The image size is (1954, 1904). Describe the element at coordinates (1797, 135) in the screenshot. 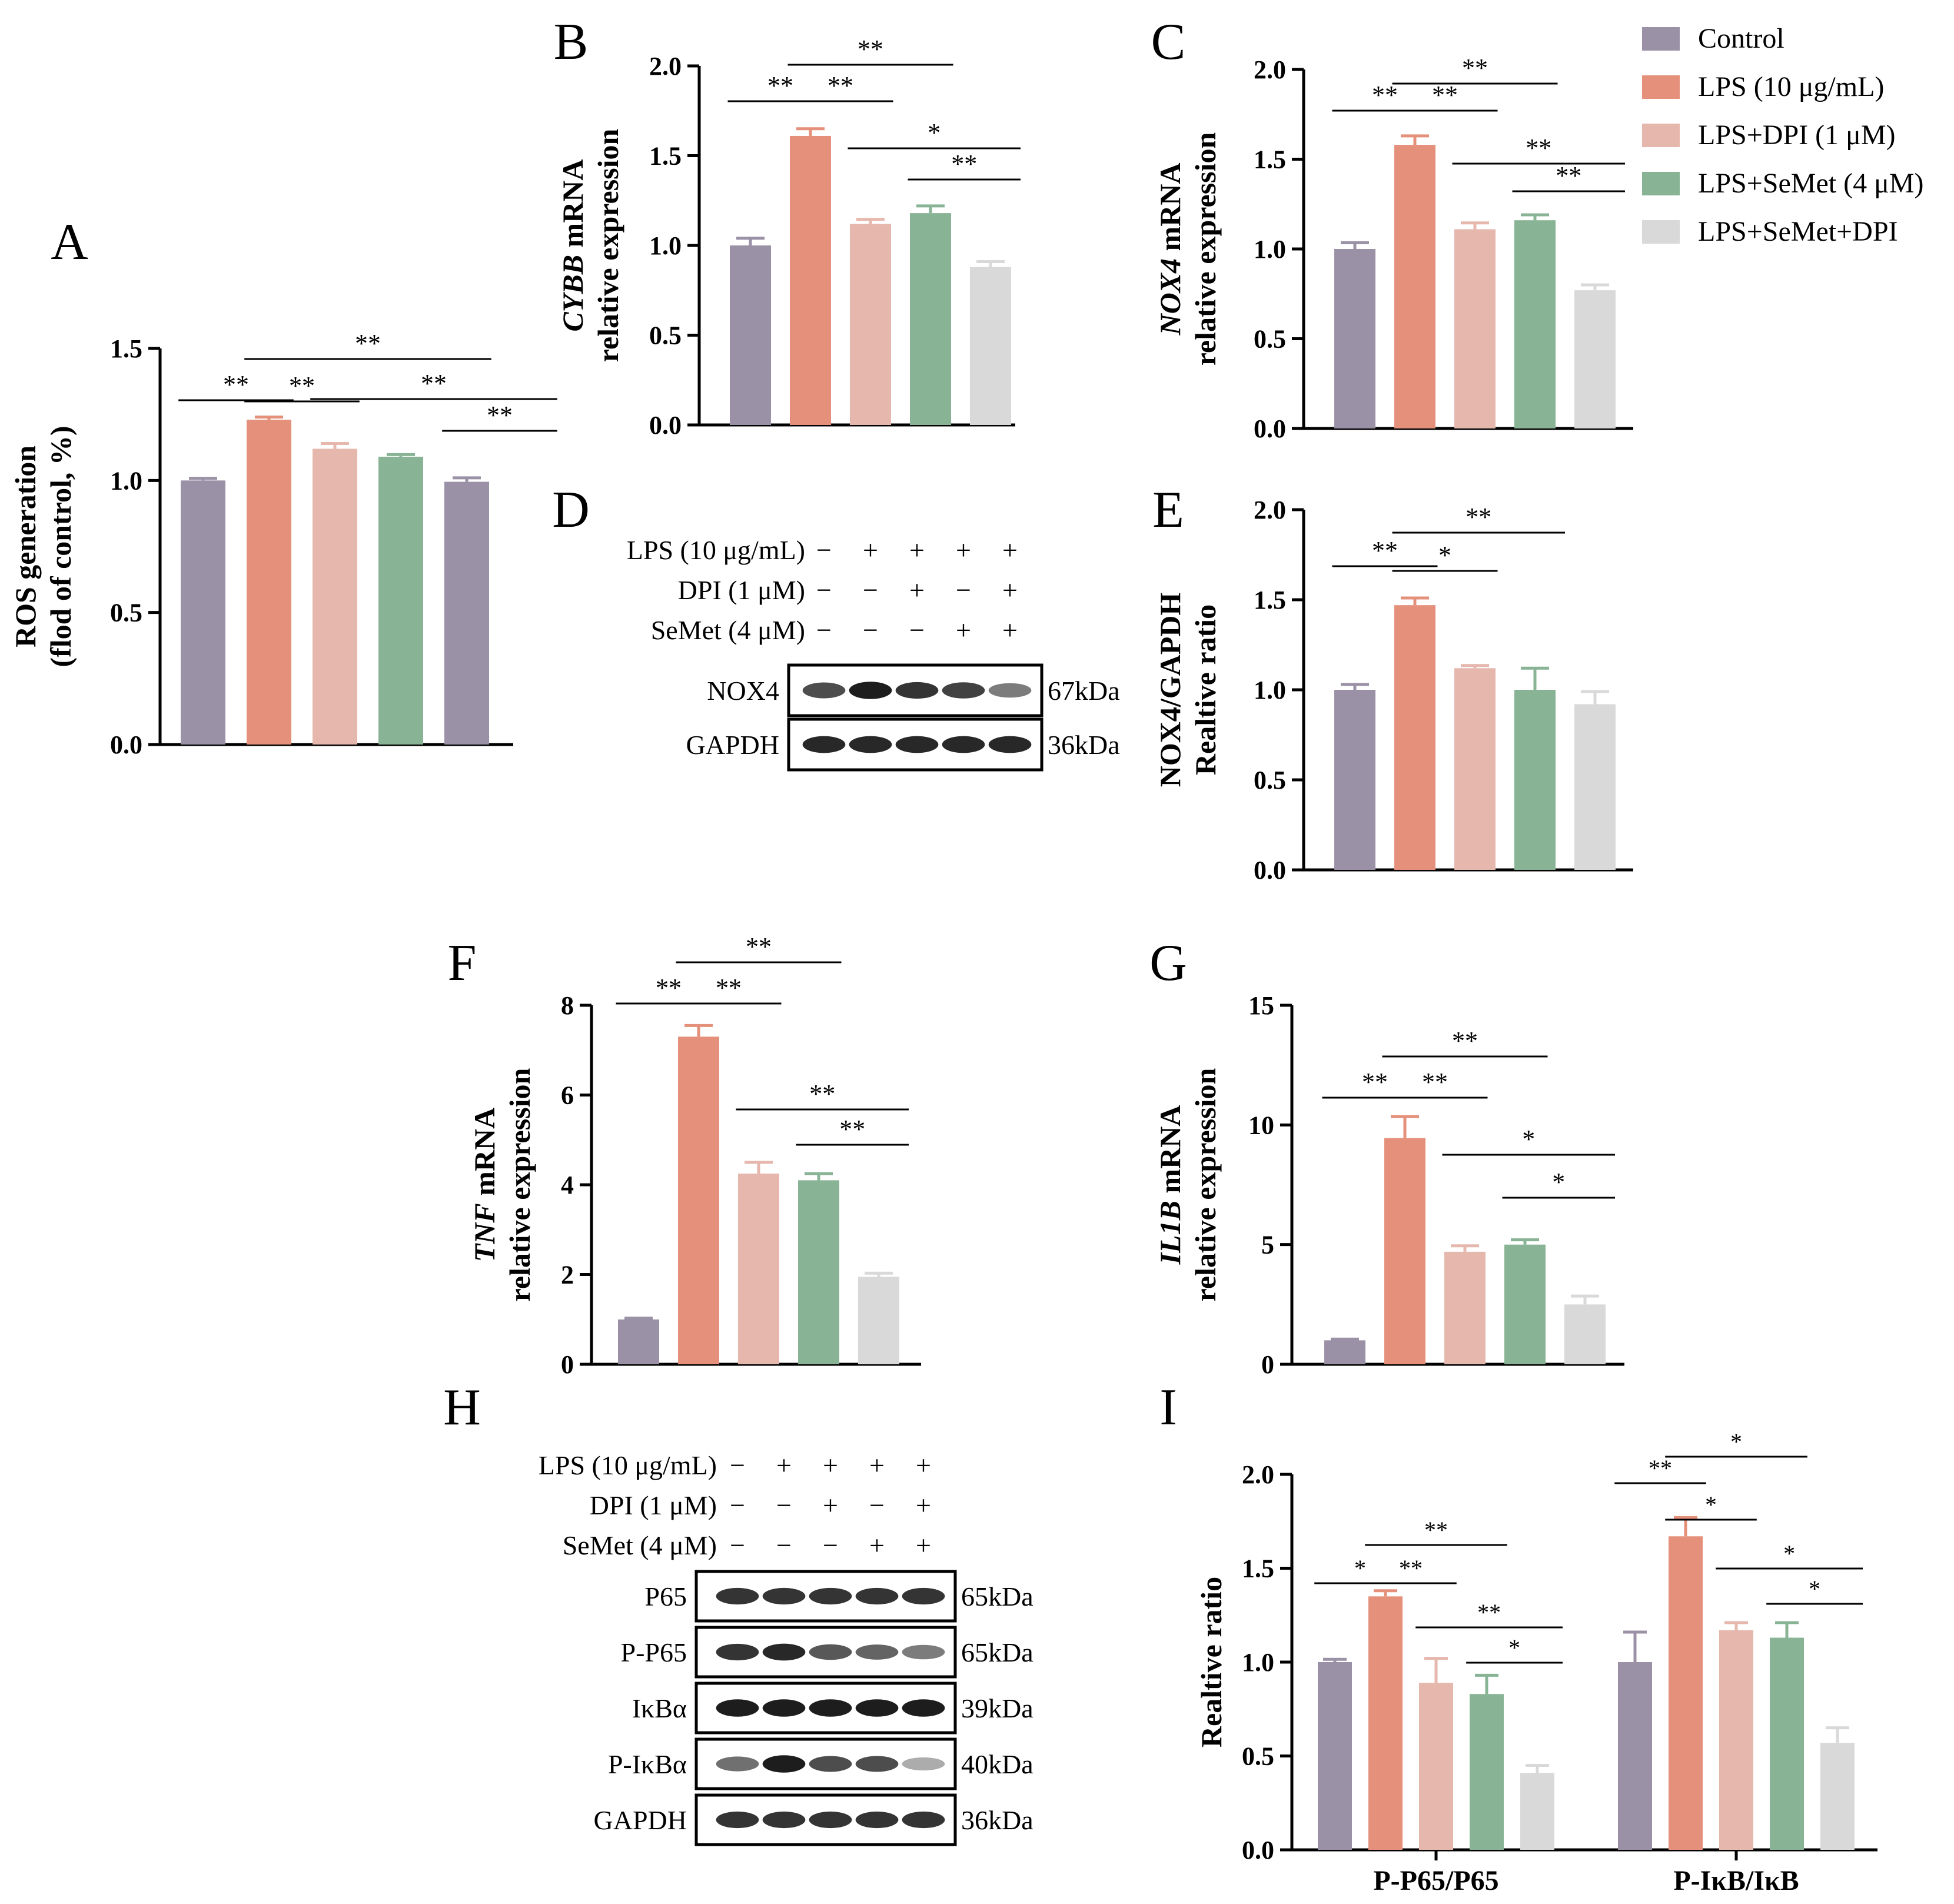

I see `legend-label-2: LPS+DPI (1 μM)` at that location.